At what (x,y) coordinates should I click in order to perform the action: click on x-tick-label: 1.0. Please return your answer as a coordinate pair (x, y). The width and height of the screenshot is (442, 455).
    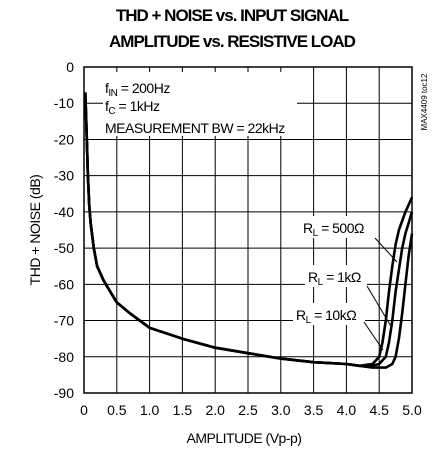
    Looking at the image, I should click on (150, 410).